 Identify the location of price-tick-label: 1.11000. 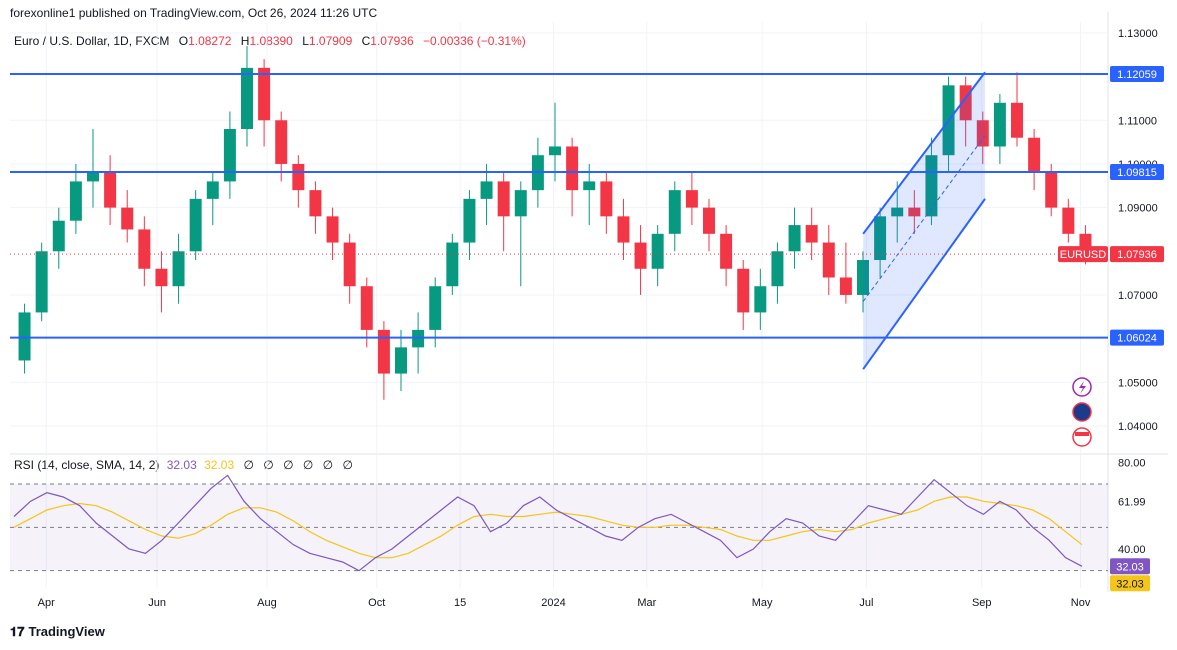
(1137, 121).